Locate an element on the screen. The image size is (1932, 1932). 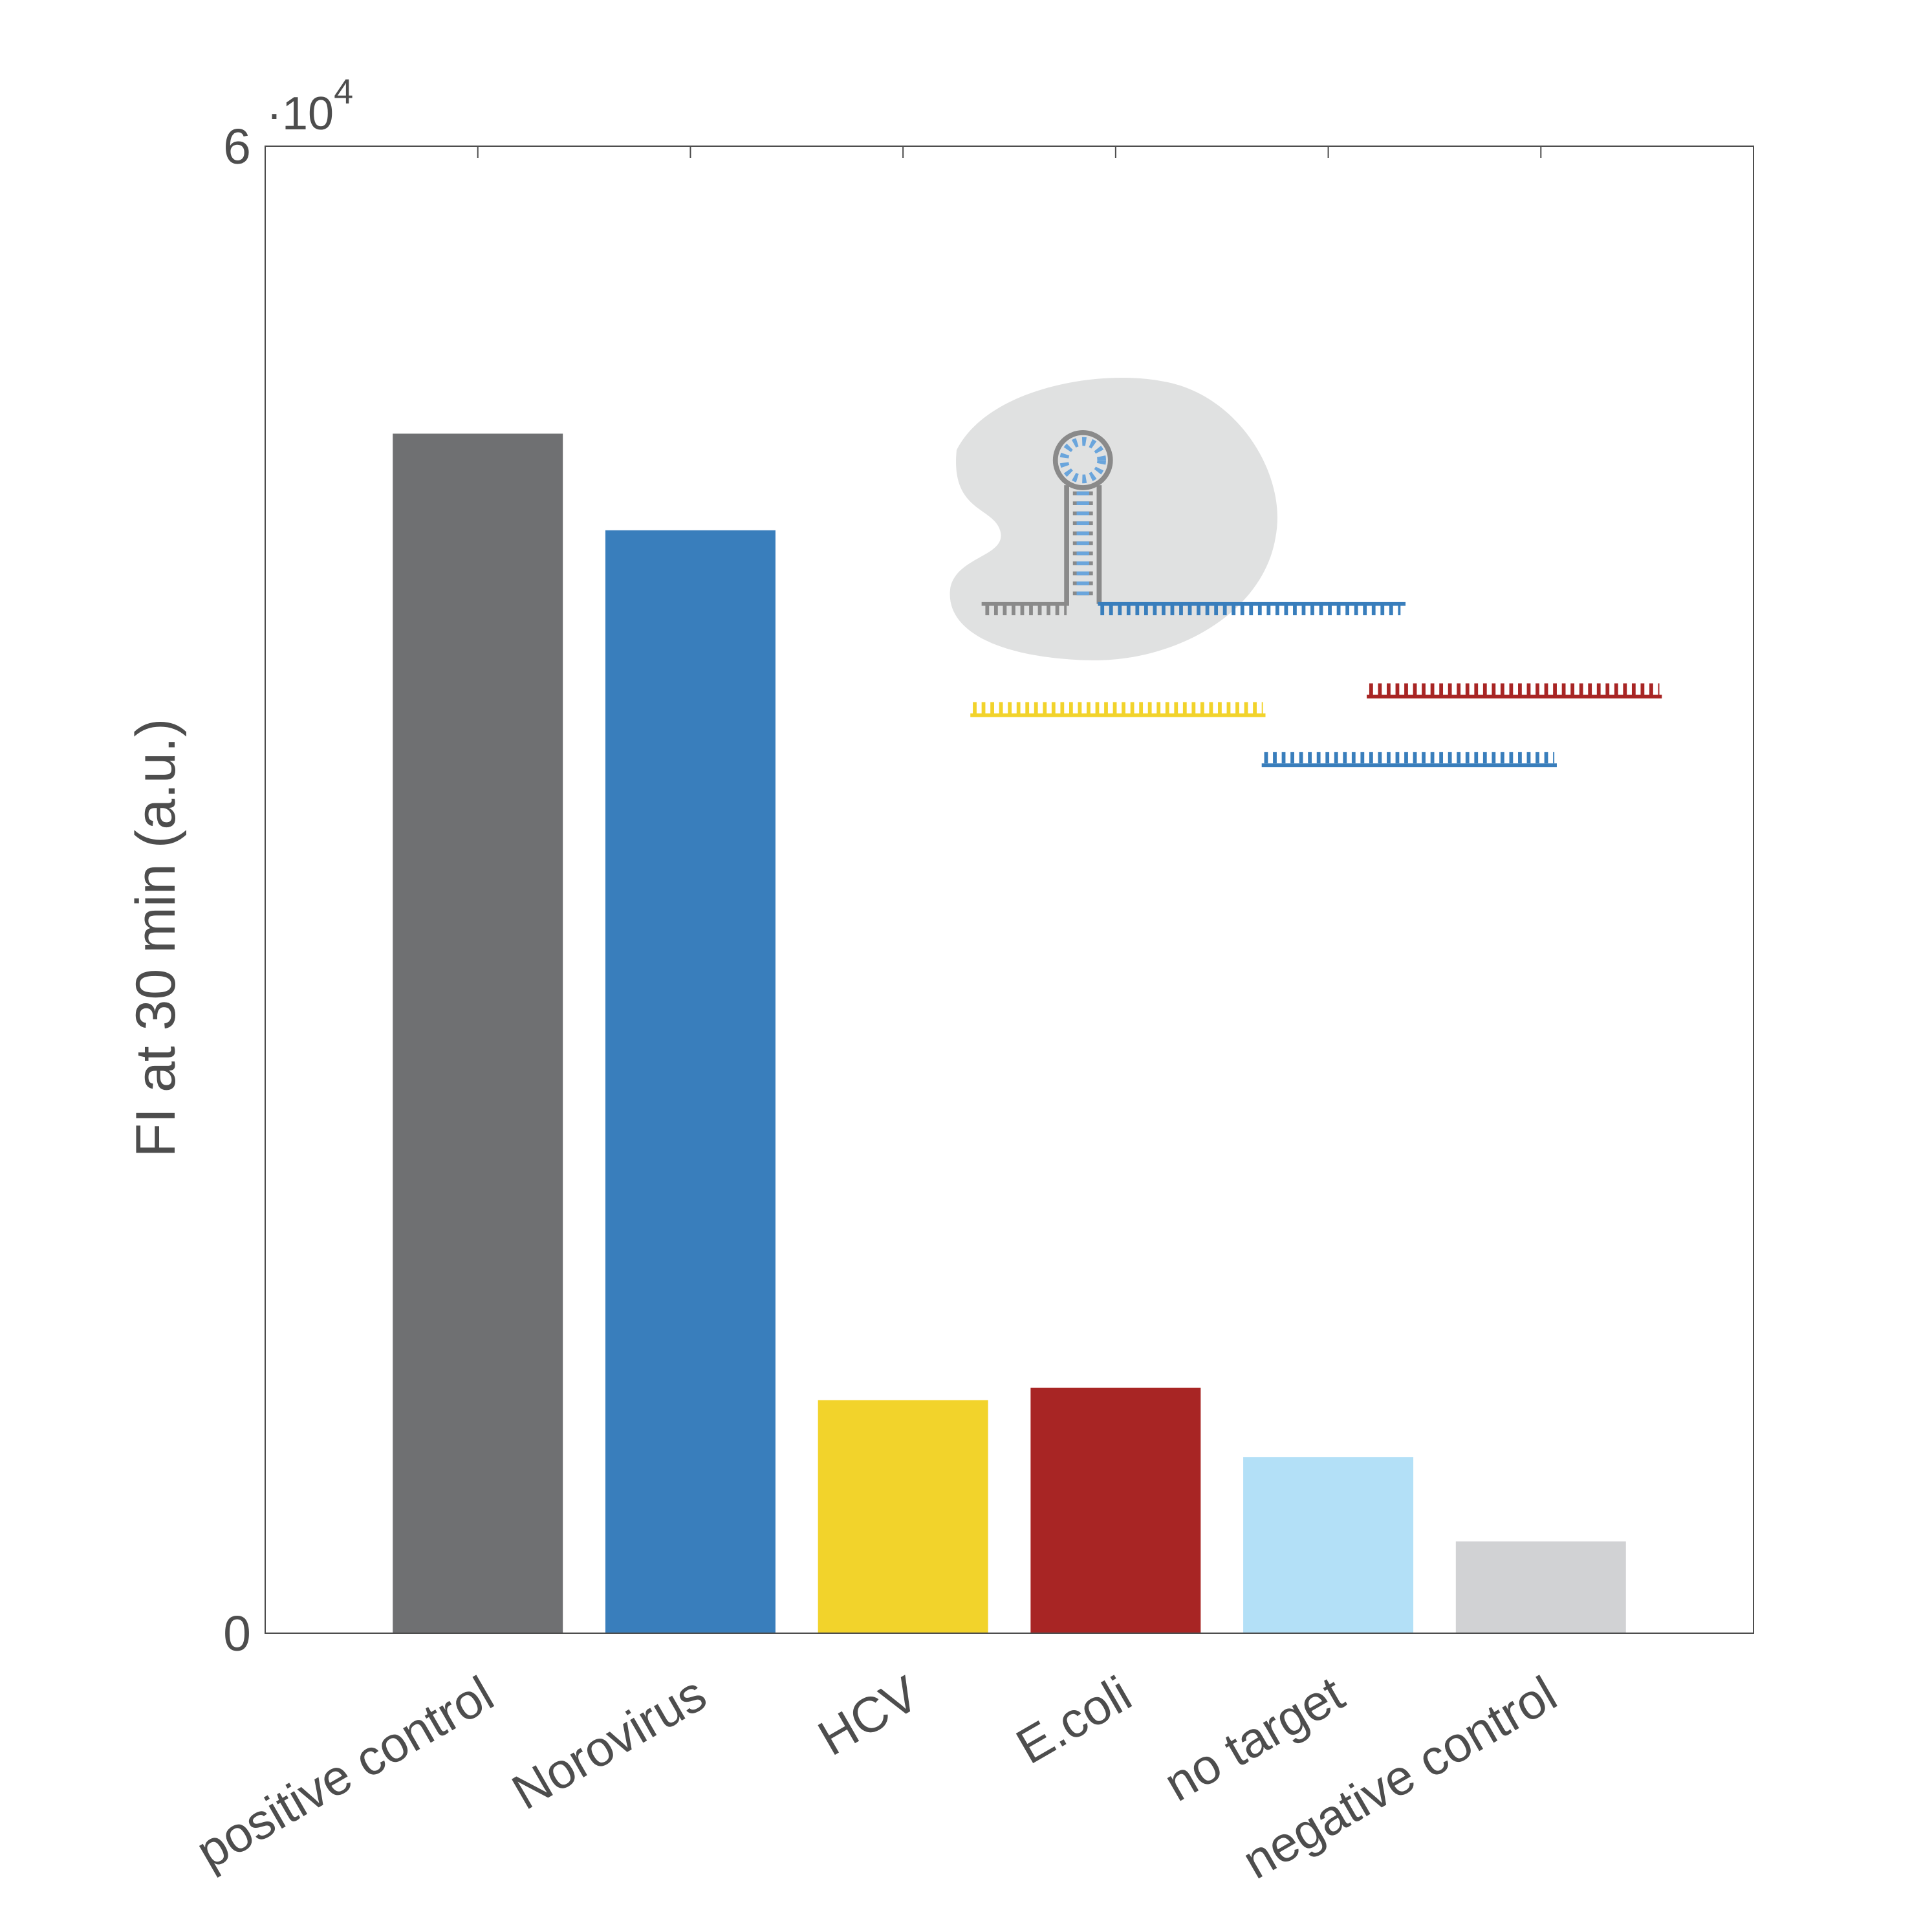
x-tick-label: HCV is located at coordinates (868, 1716).